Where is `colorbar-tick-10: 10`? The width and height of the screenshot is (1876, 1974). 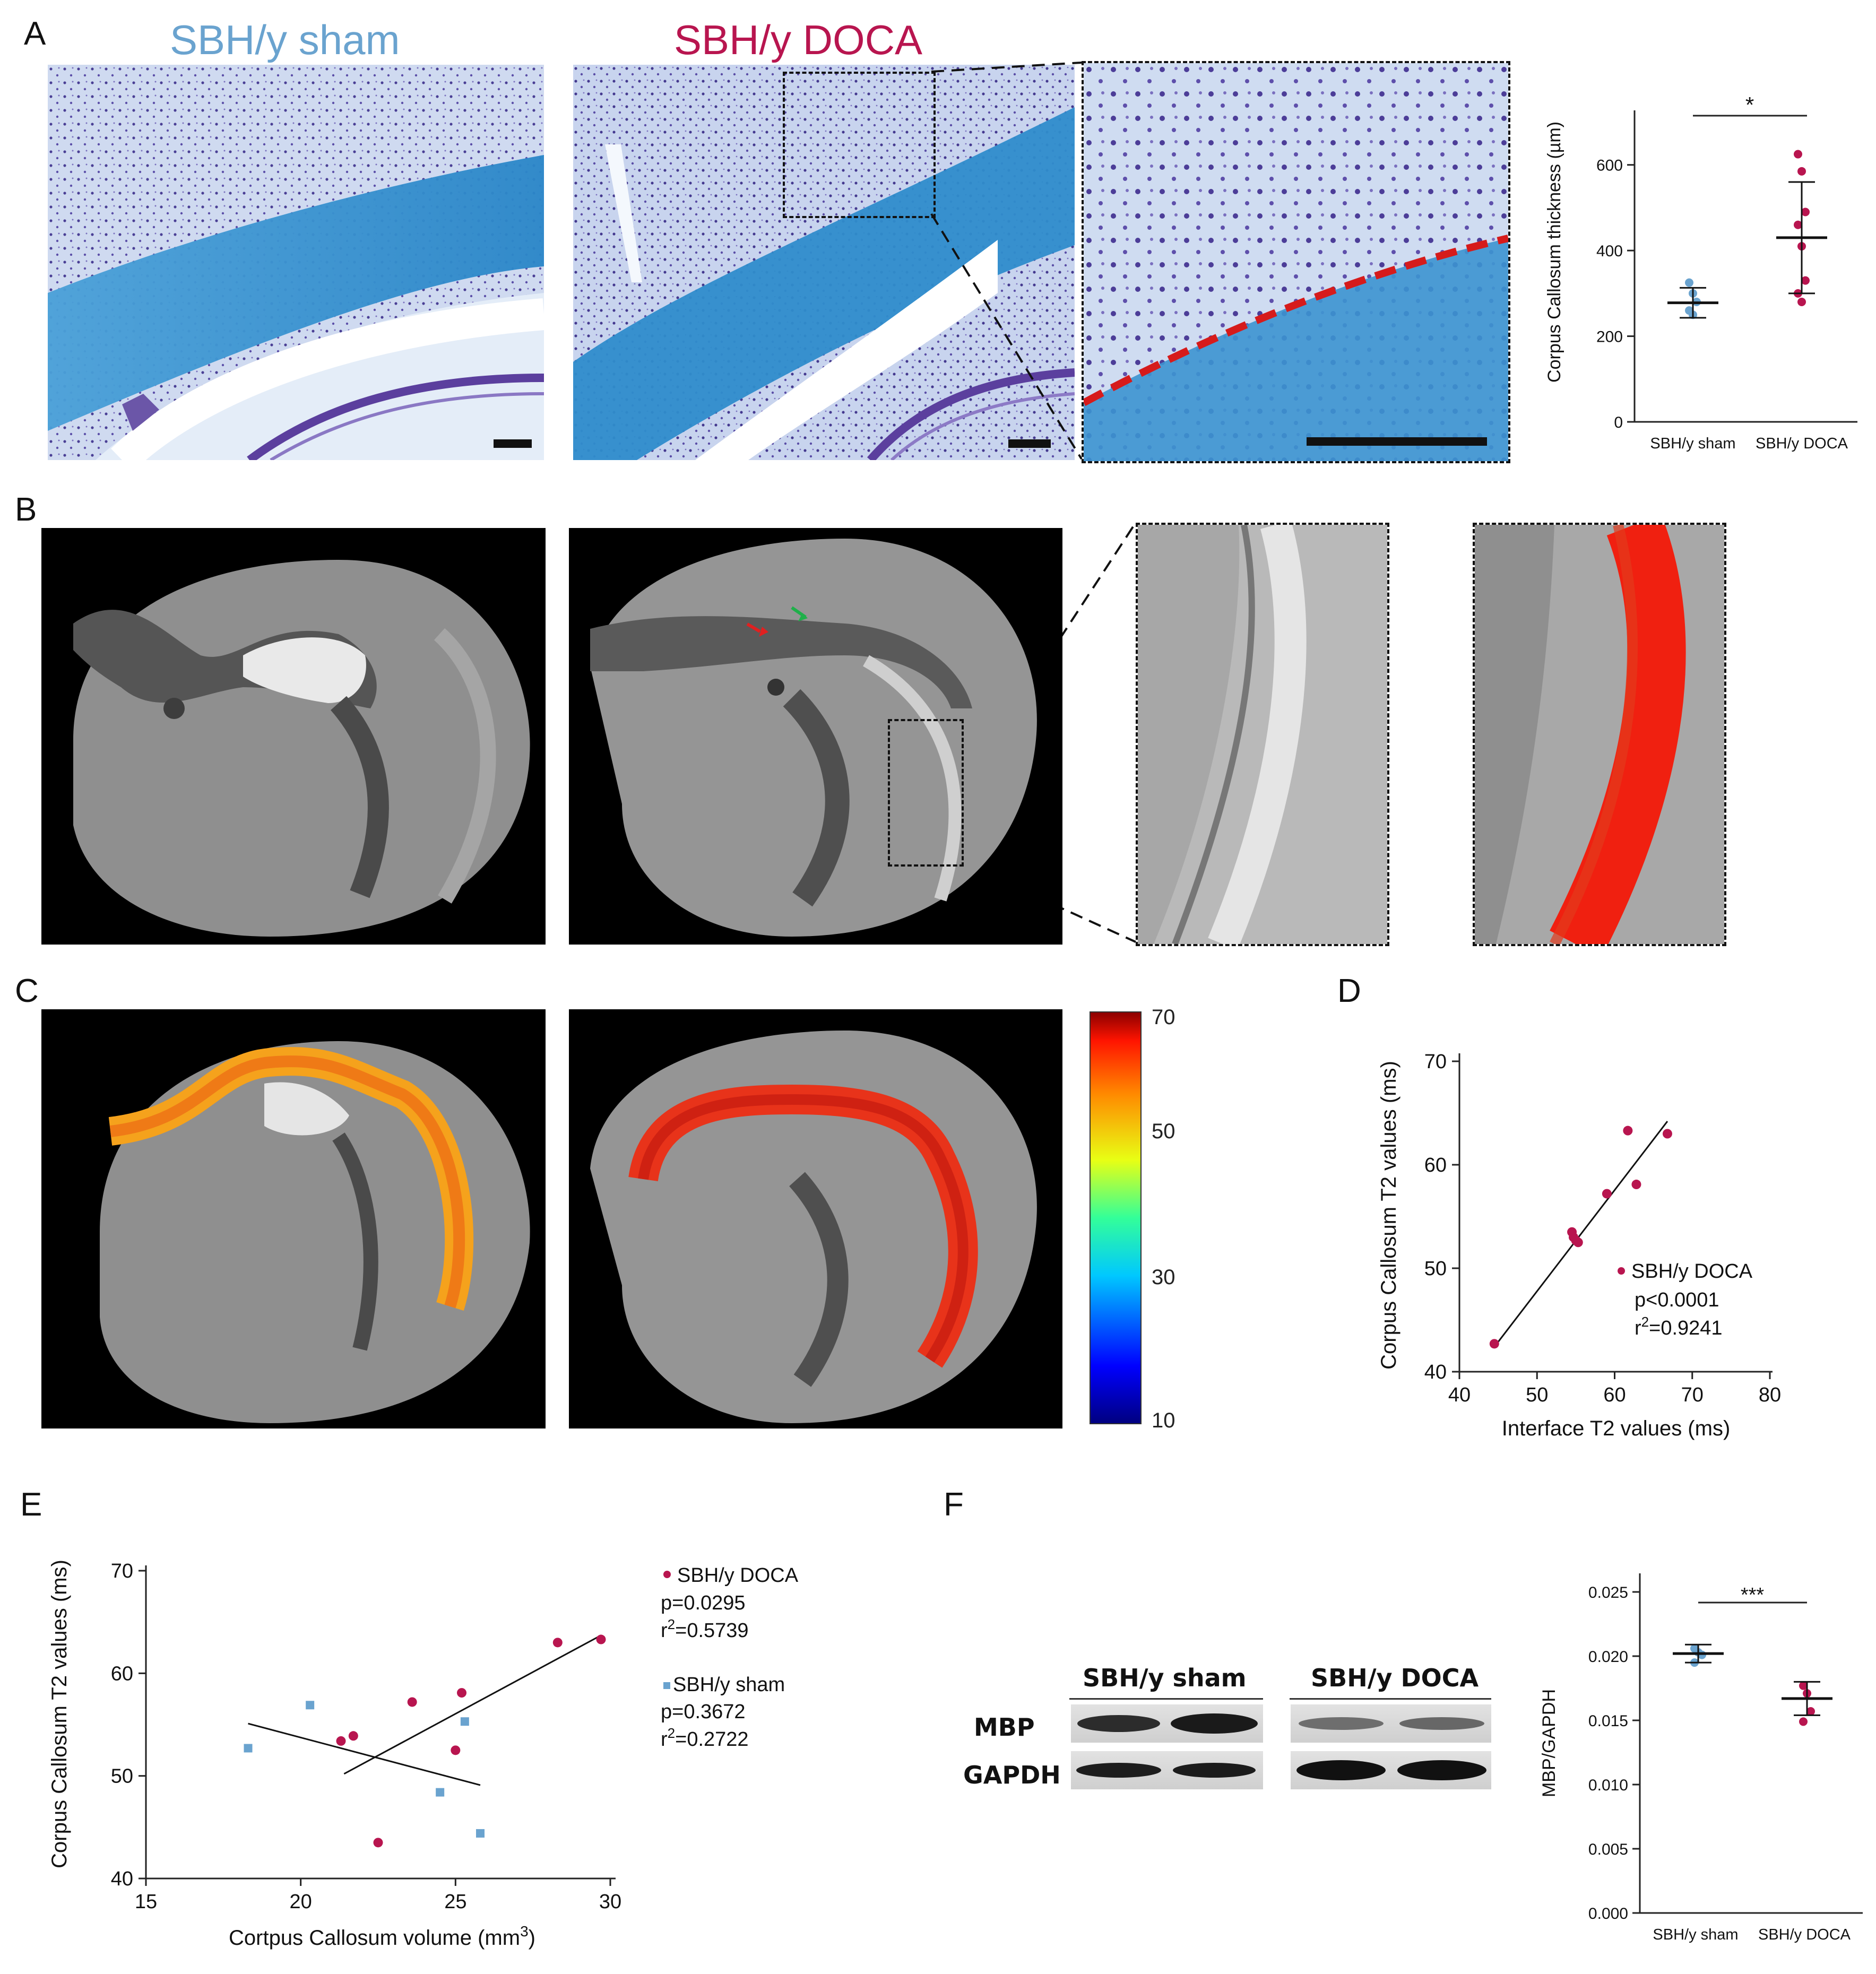 colorbar-tick-10: 10 is located at coordinates (1163, 1420).